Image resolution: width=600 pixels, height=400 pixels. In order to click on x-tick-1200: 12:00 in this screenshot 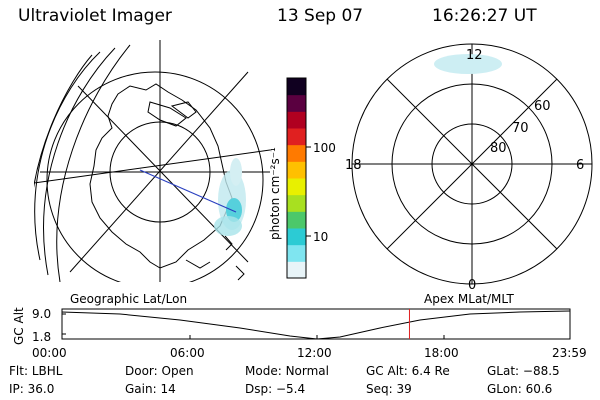, I will do `click(314, 353)`.